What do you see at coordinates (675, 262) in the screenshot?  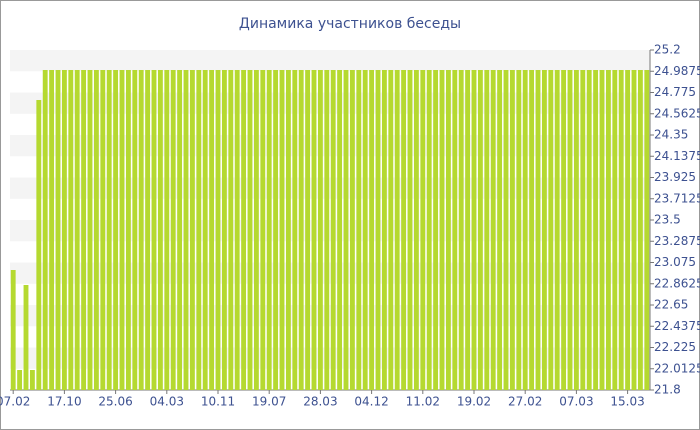 I see `y-tick-label: 23.075` at bounding box center [675, 262].